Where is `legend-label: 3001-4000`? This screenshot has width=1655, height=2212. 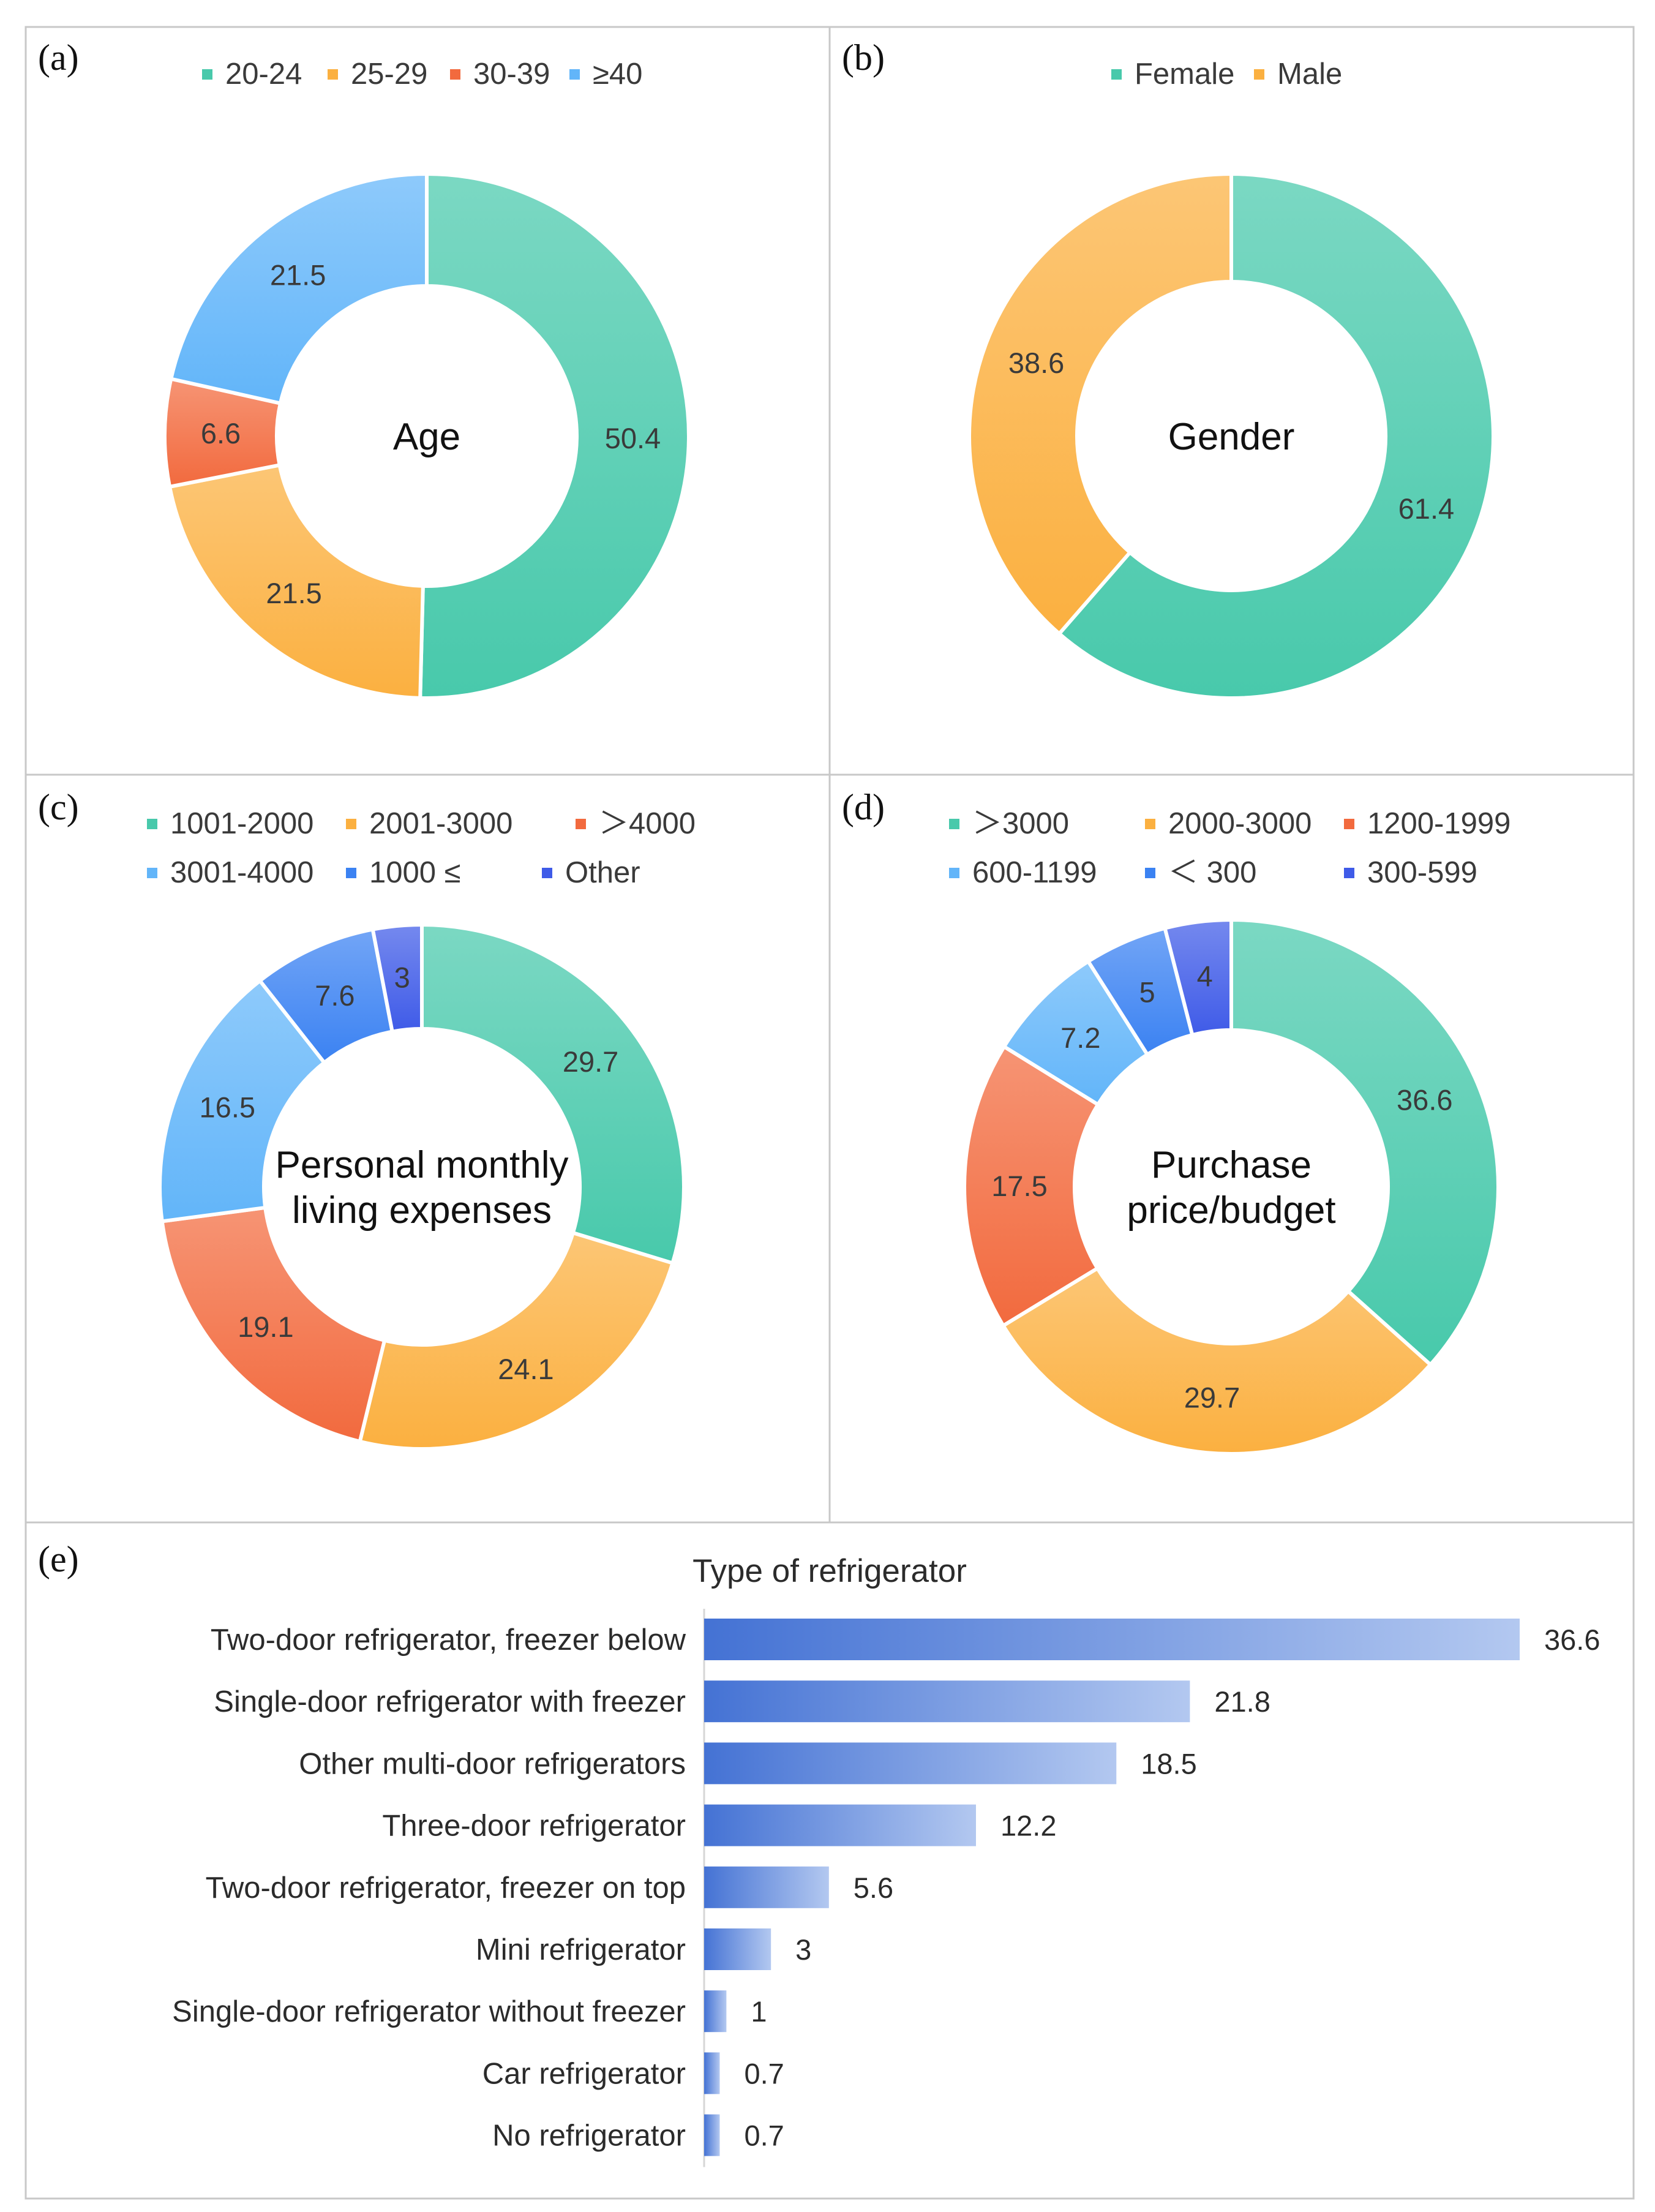
legend-label: 3001-4000 is located at coordinates (241, 872).